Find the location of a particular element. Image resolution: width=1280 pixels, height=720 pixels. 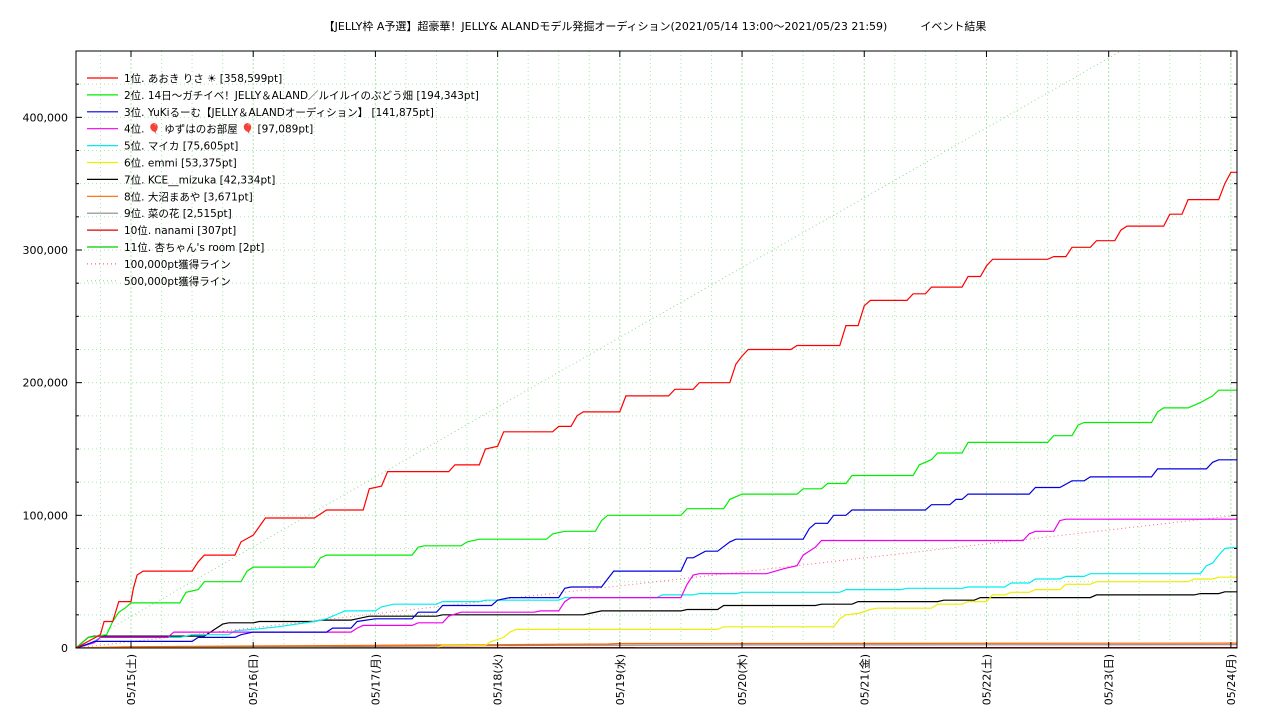

legend-label: 7位. KCE__mizuka [42,334pt] is located at coordinates (199, 179).